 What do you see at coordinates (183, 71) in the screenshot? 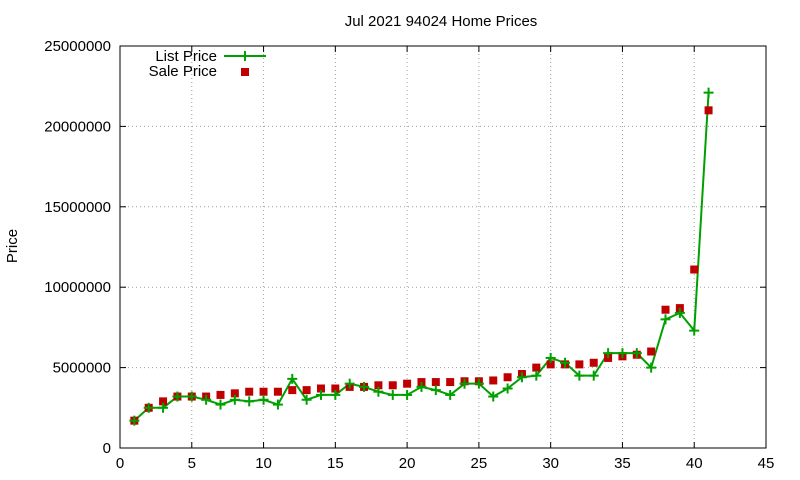
I see `legend-label-sale-price: Sale Price` at bounding box center [183, 71].